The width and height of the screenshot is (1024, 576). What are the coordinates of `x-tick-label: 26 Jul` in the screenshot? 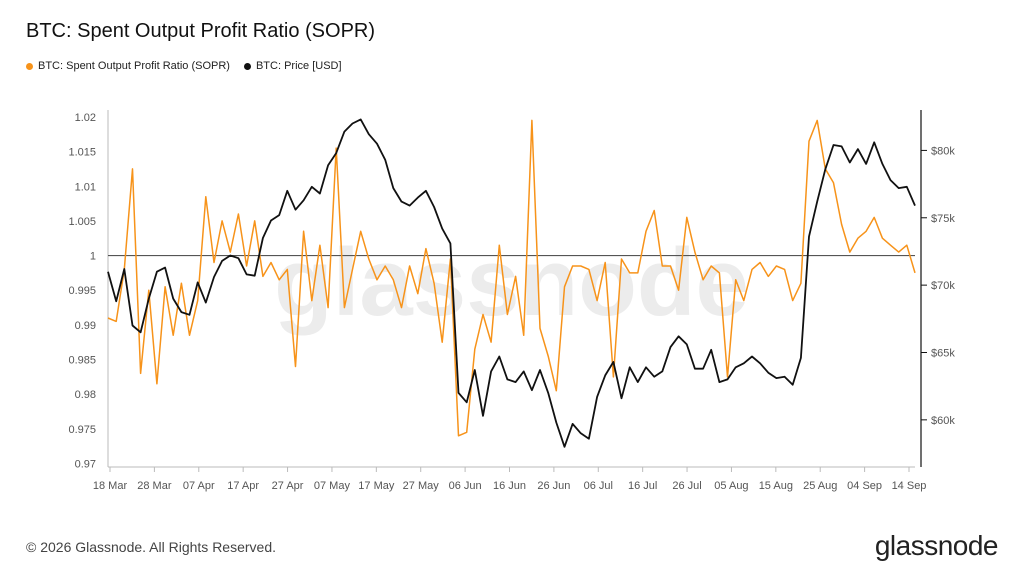 It's located at (686, 486).